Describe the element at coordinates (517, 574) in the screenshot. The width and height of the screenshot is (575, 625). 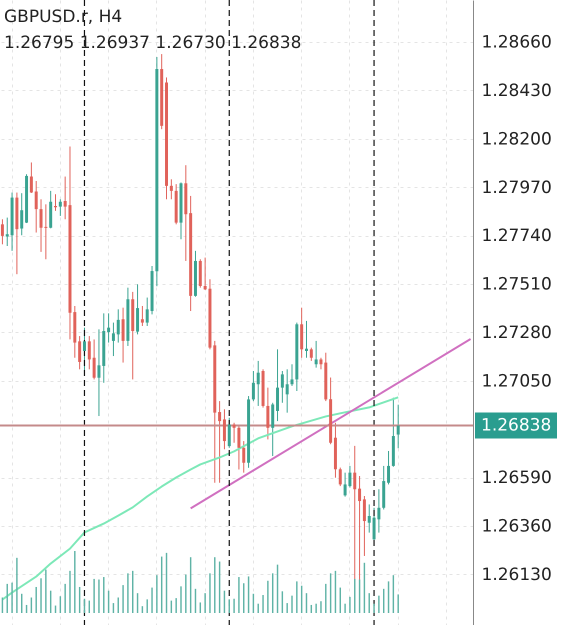
I see `y-tick-label: 1.26130` at that location.